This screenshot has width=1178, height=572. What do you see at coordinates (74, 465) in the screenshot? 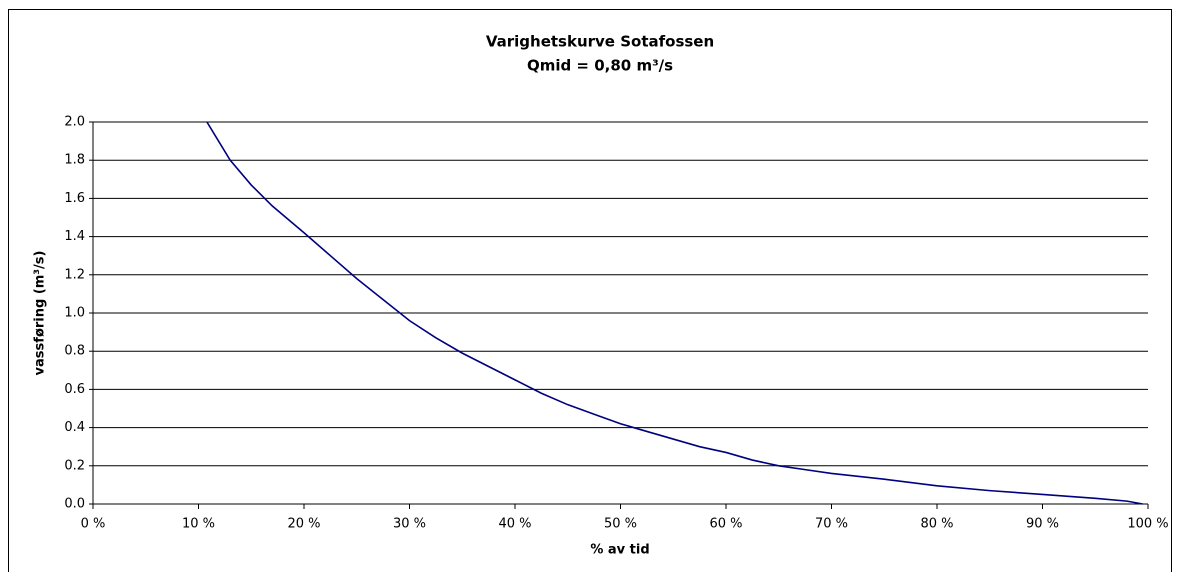
I see `y-tick-label: 0.2` at bounding box center [74, 465].